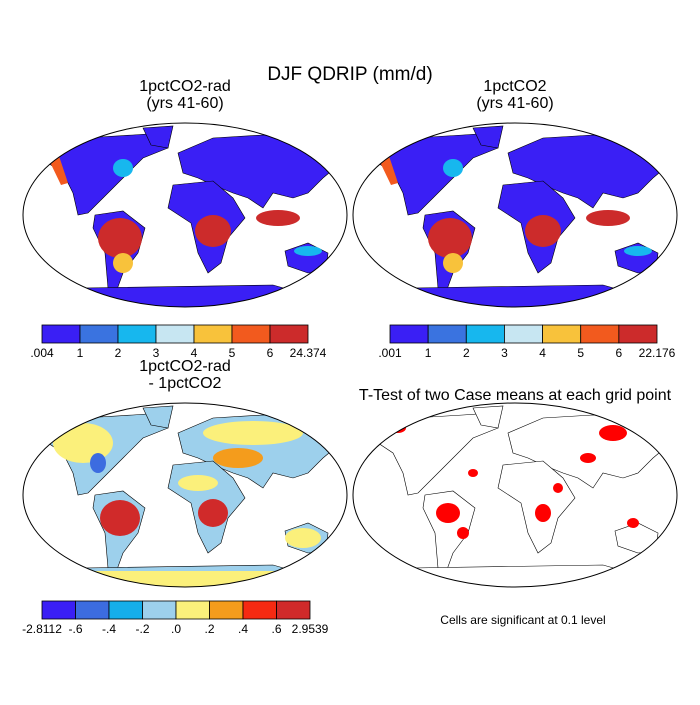 This screenshot has height=705, width=700. I want to click on colorbar-label: .4, so click(243, 629).